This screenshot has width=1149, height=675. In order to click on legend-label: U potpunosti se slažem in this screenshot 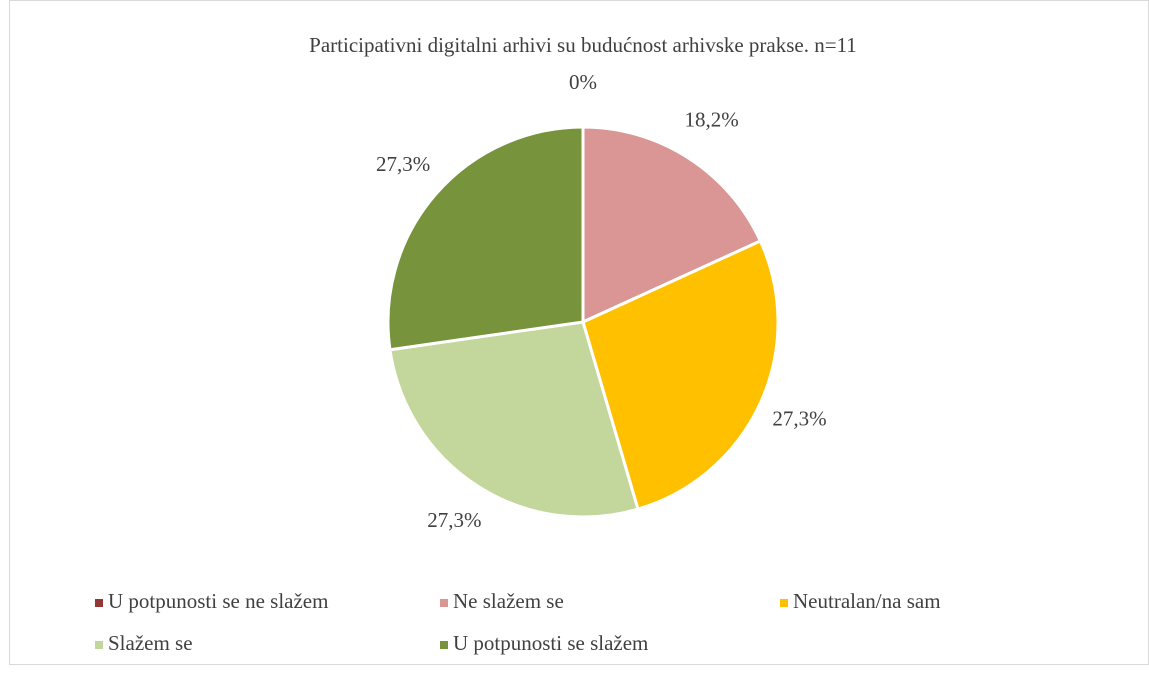, I will do `click(550, 643)`.